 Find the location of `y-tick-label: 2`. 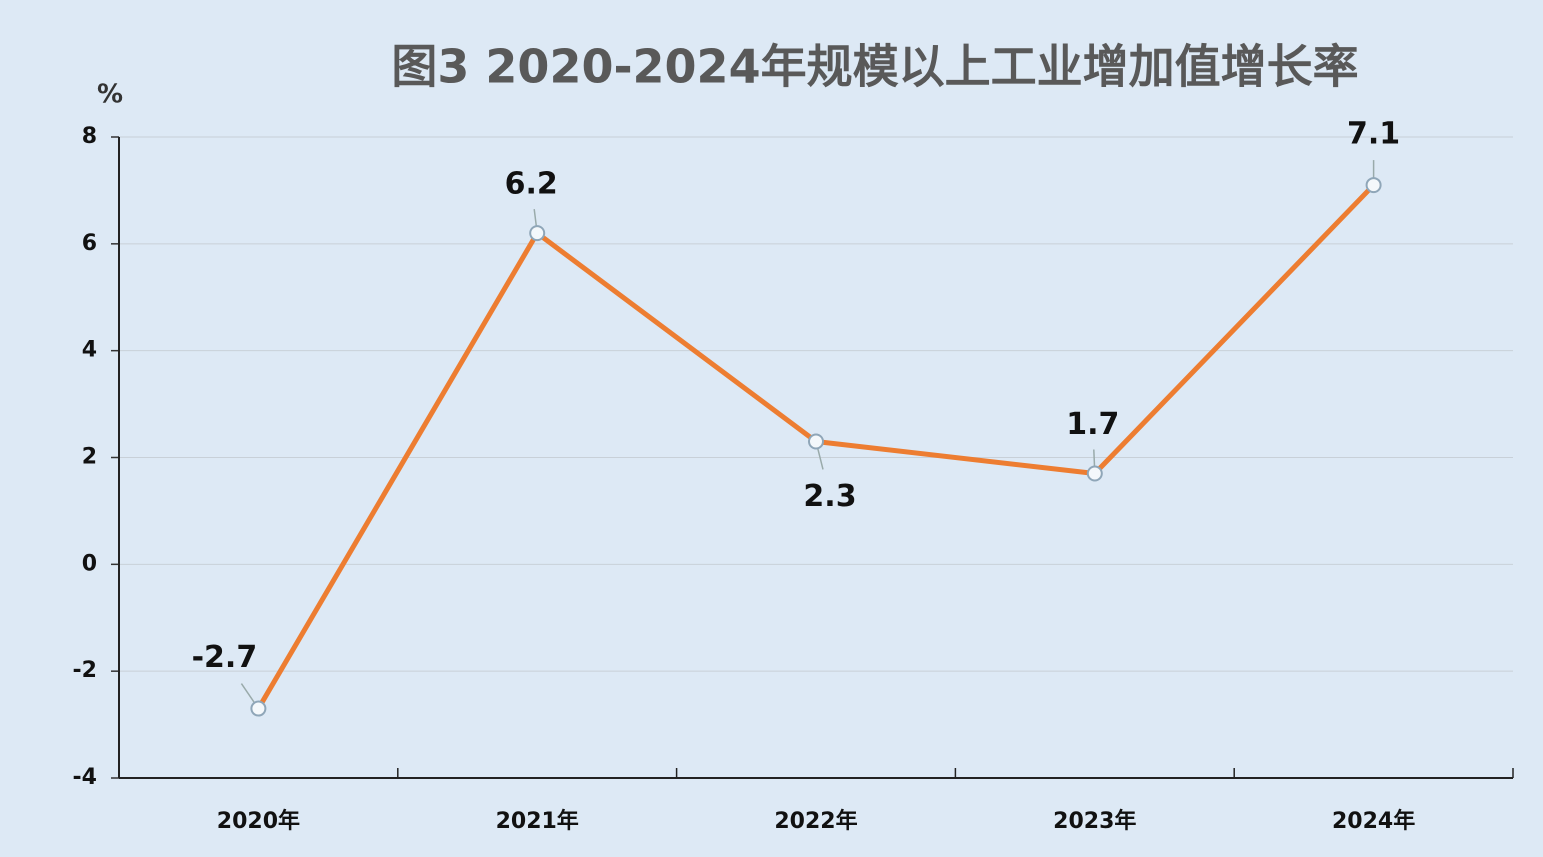

y-tick-label: 2 is located at coordinates (89, 457).